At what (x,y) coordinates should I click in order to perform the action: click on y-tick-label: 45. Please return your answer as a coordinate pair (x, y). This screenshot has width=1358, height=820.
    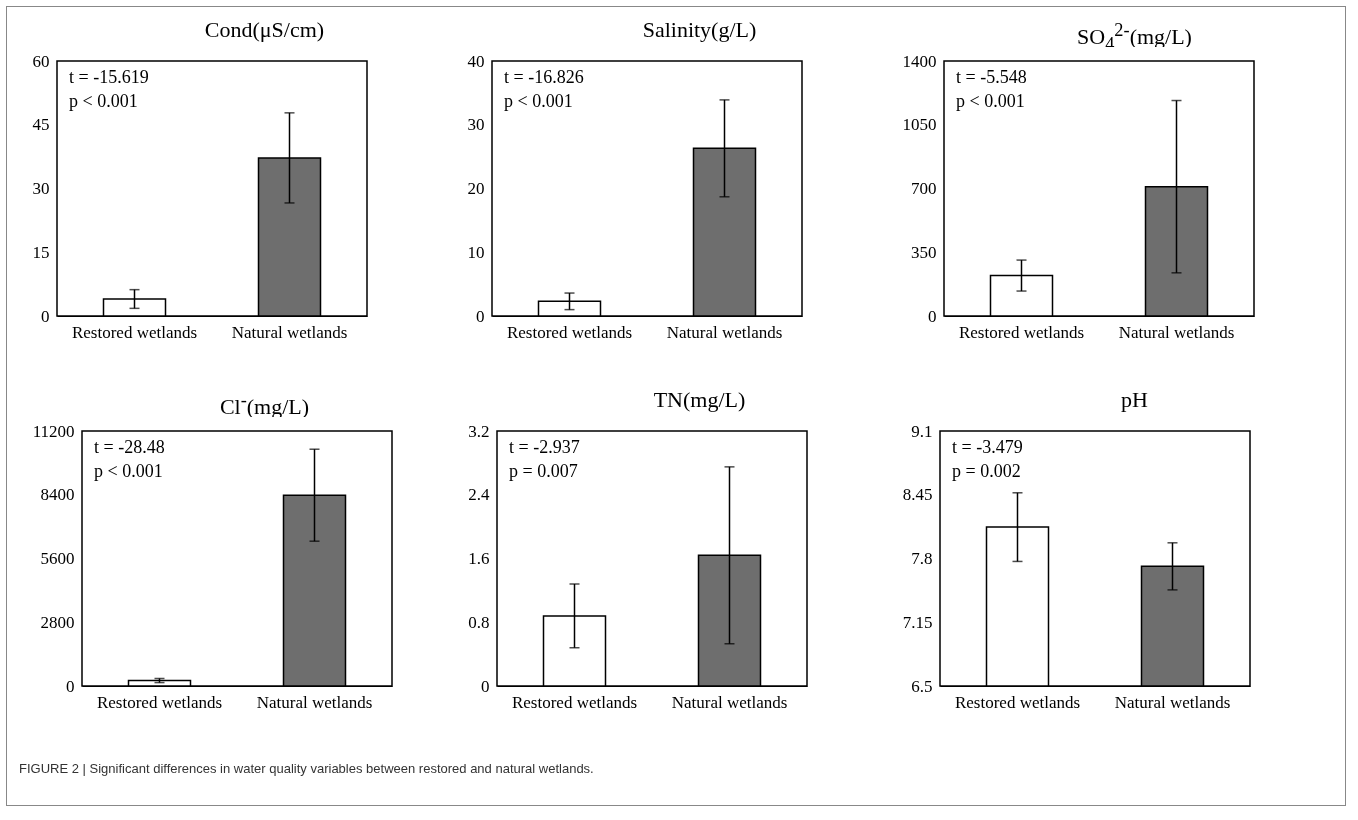
    Looking at the image, I should click on (41, 125).